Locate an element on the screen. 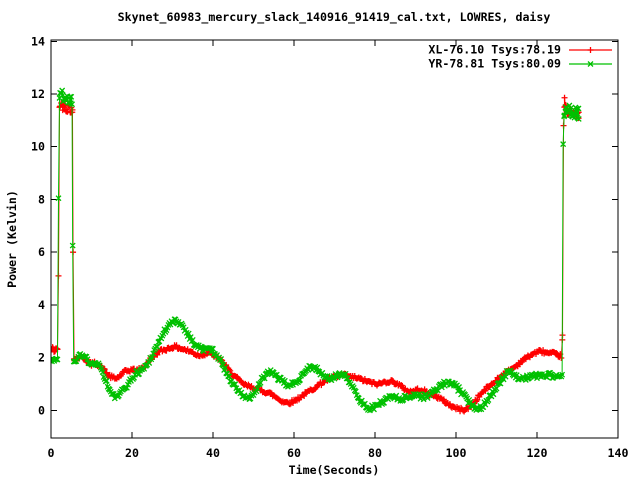  y-tick-label-6: 6 is located at coordinates (41, 252).